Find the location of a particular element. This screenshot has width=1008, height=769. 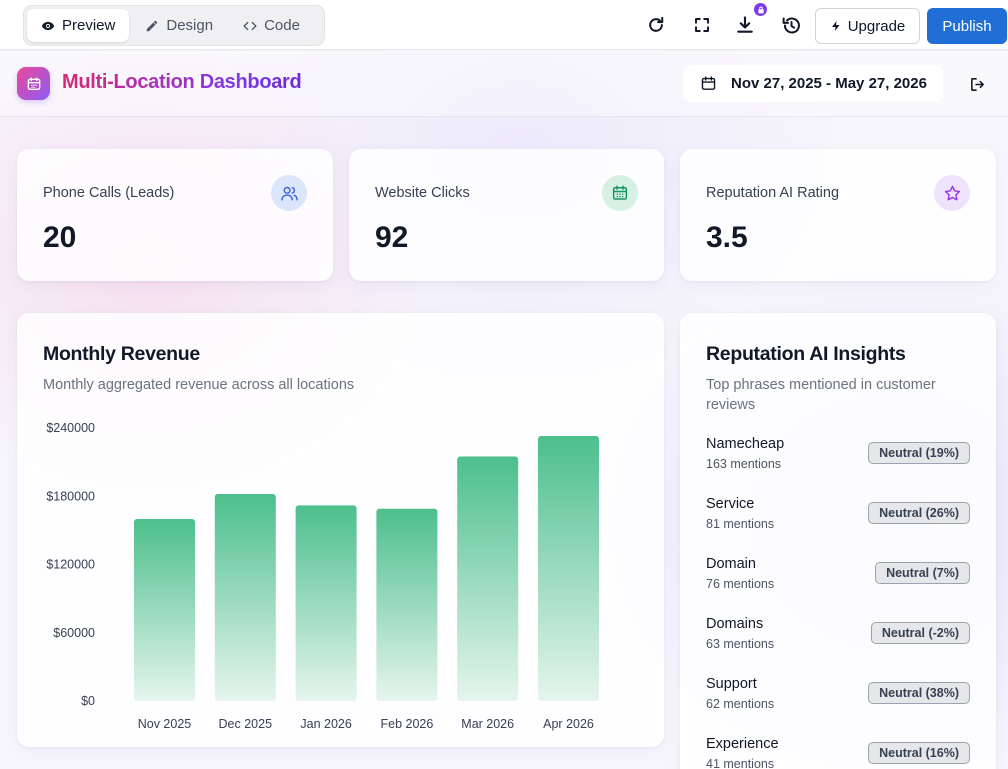

upgrade-button: Upgrade is located at coordinates (867, 26).